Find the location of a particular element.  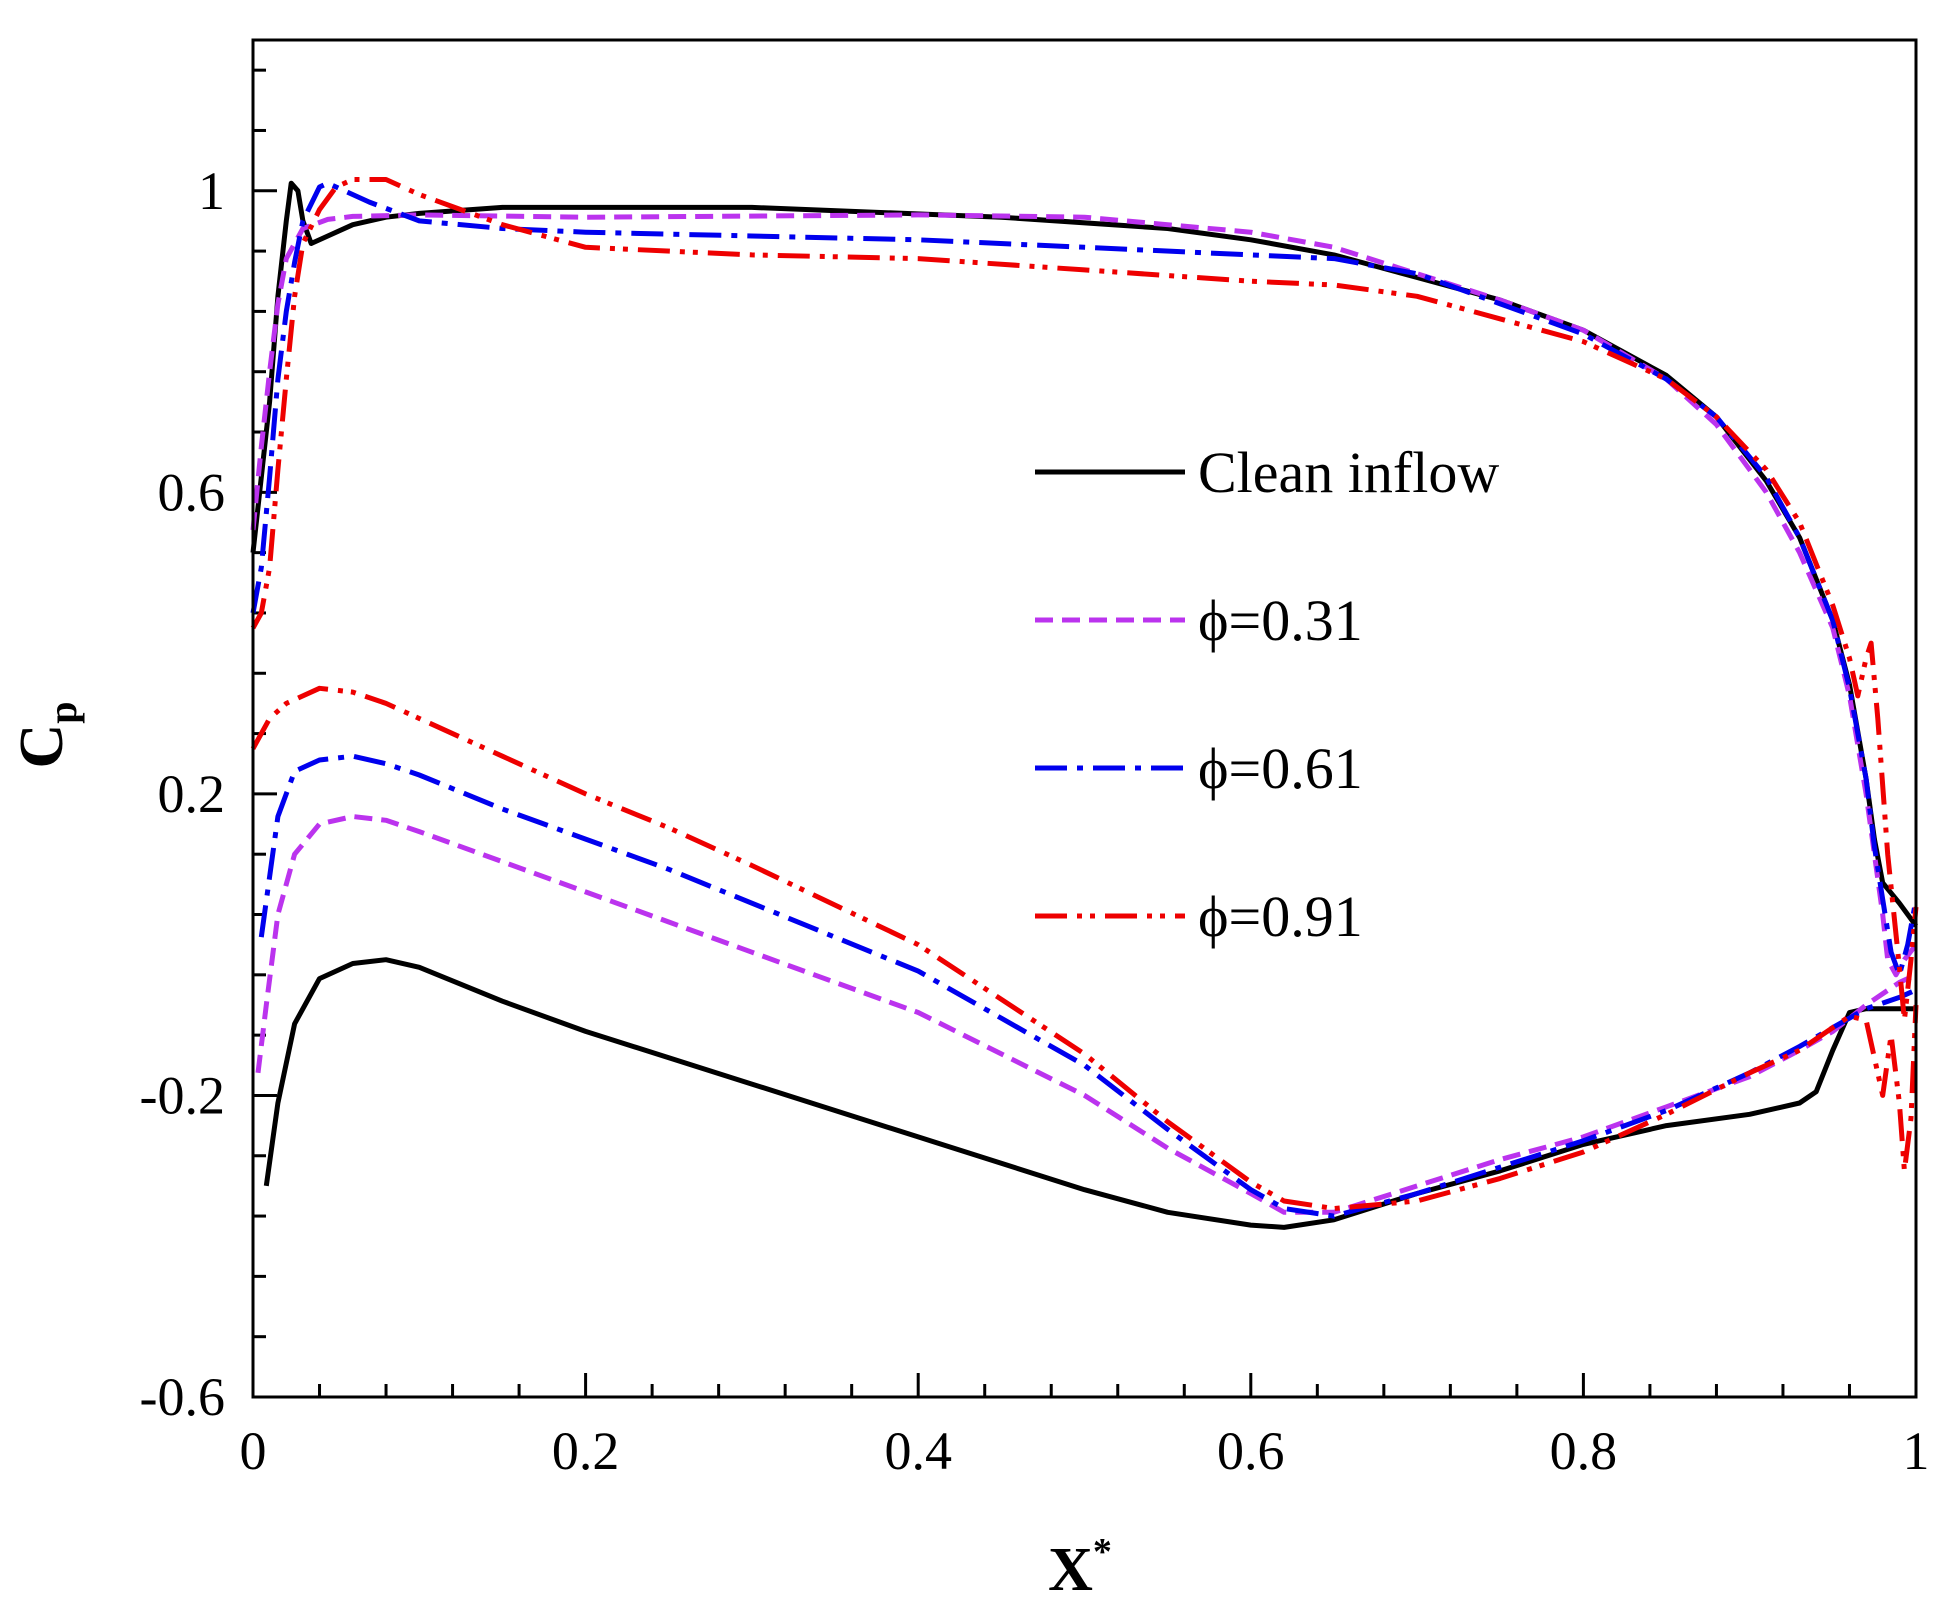

y-axis-title-subscript: p is located at coordinates (62, 712).